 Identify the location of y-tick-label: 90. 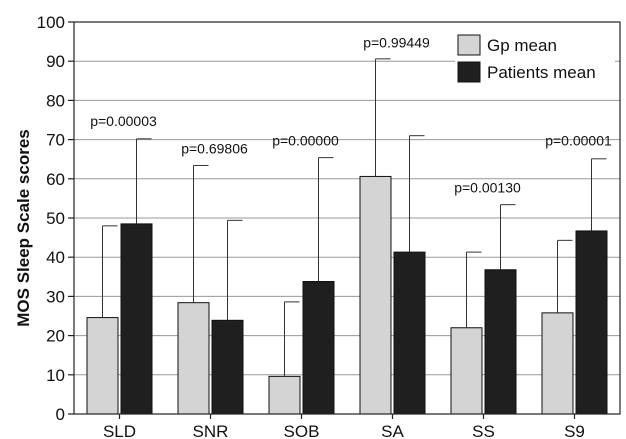
(55, 61).